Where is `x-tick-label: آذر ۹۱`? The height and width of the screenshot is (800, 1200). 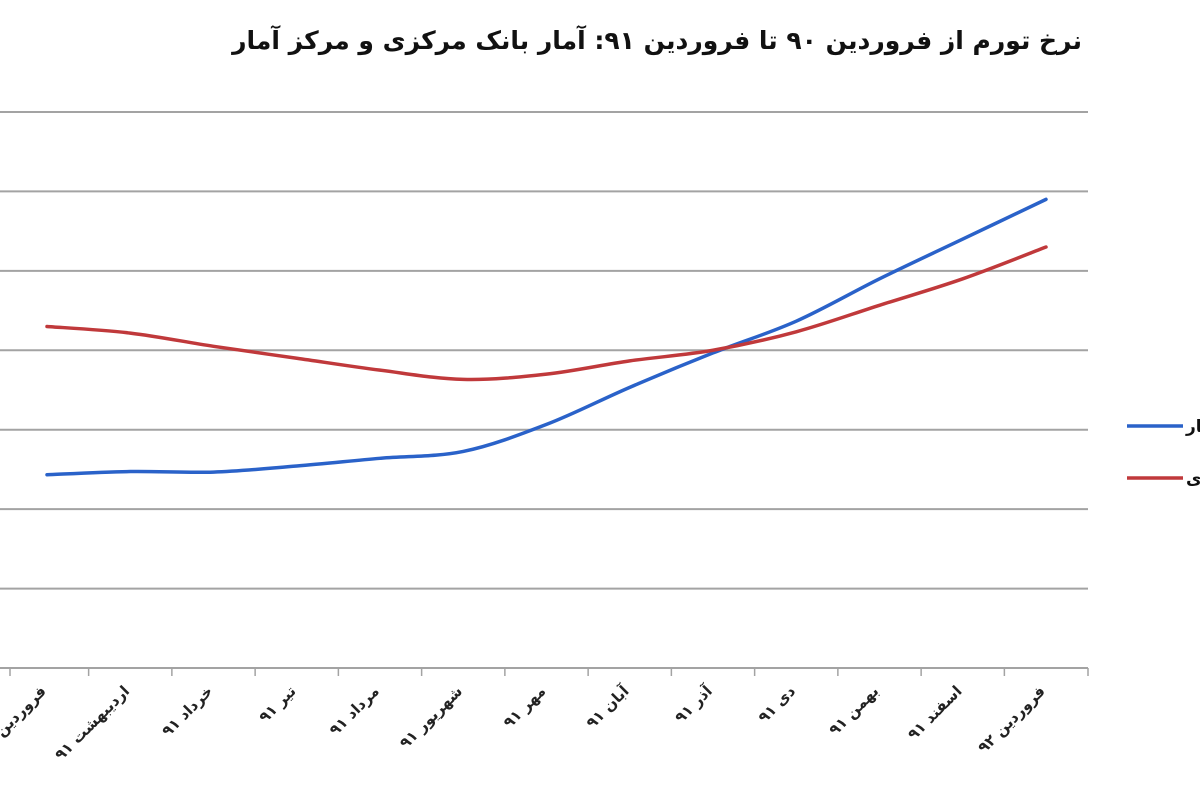 x-tick-label: آذر ۹۱ is located at coordinates (693, 703).